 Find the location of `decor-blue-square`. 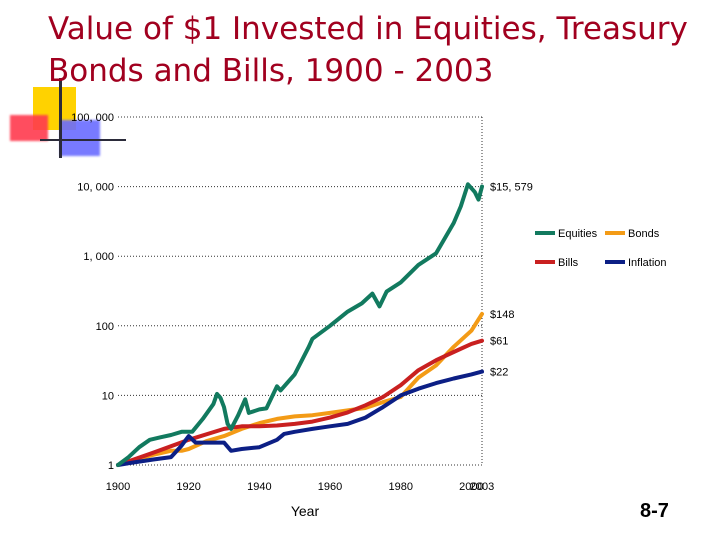

decor-blue-square is located at coordinates (80, 138).